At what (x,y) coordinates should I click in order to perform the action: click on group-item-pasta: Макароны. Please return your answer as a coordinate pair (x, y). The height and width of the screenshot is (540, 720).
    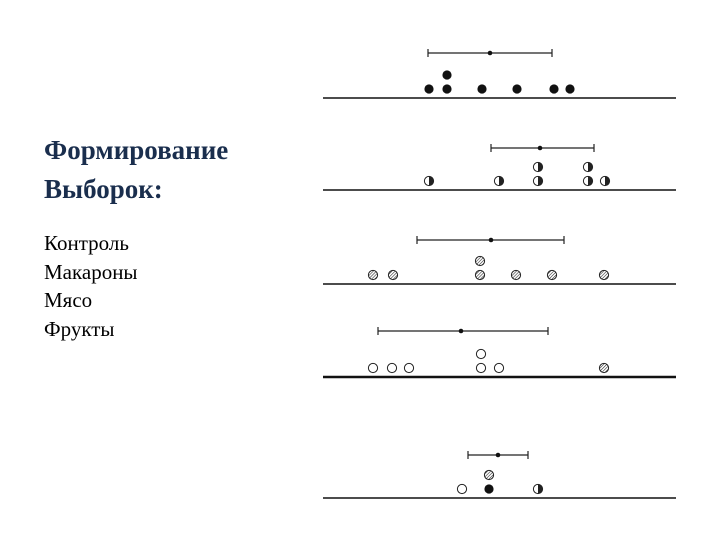
    Looking at the image, I should click on (91, 271).